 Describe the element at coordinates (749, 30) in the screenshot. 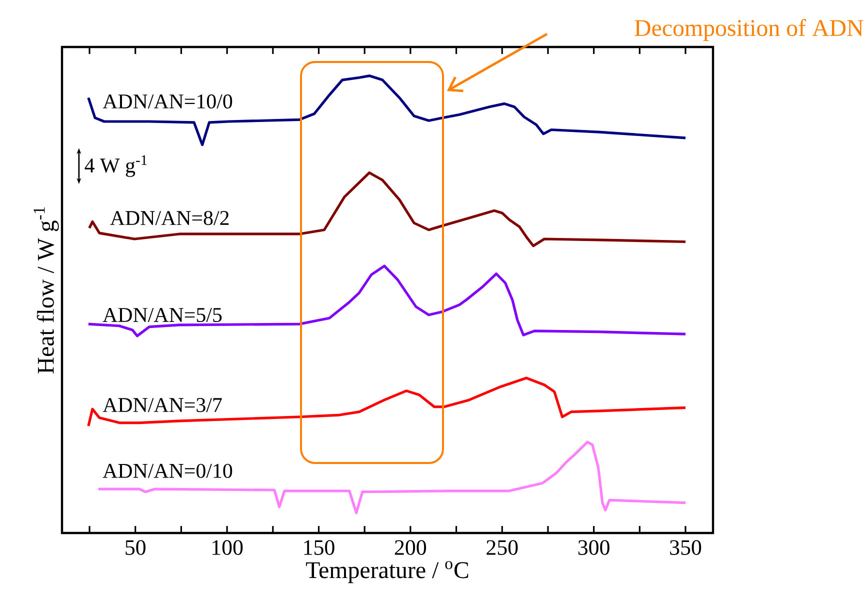

I see `text: Decomposition of ADN` at that location.